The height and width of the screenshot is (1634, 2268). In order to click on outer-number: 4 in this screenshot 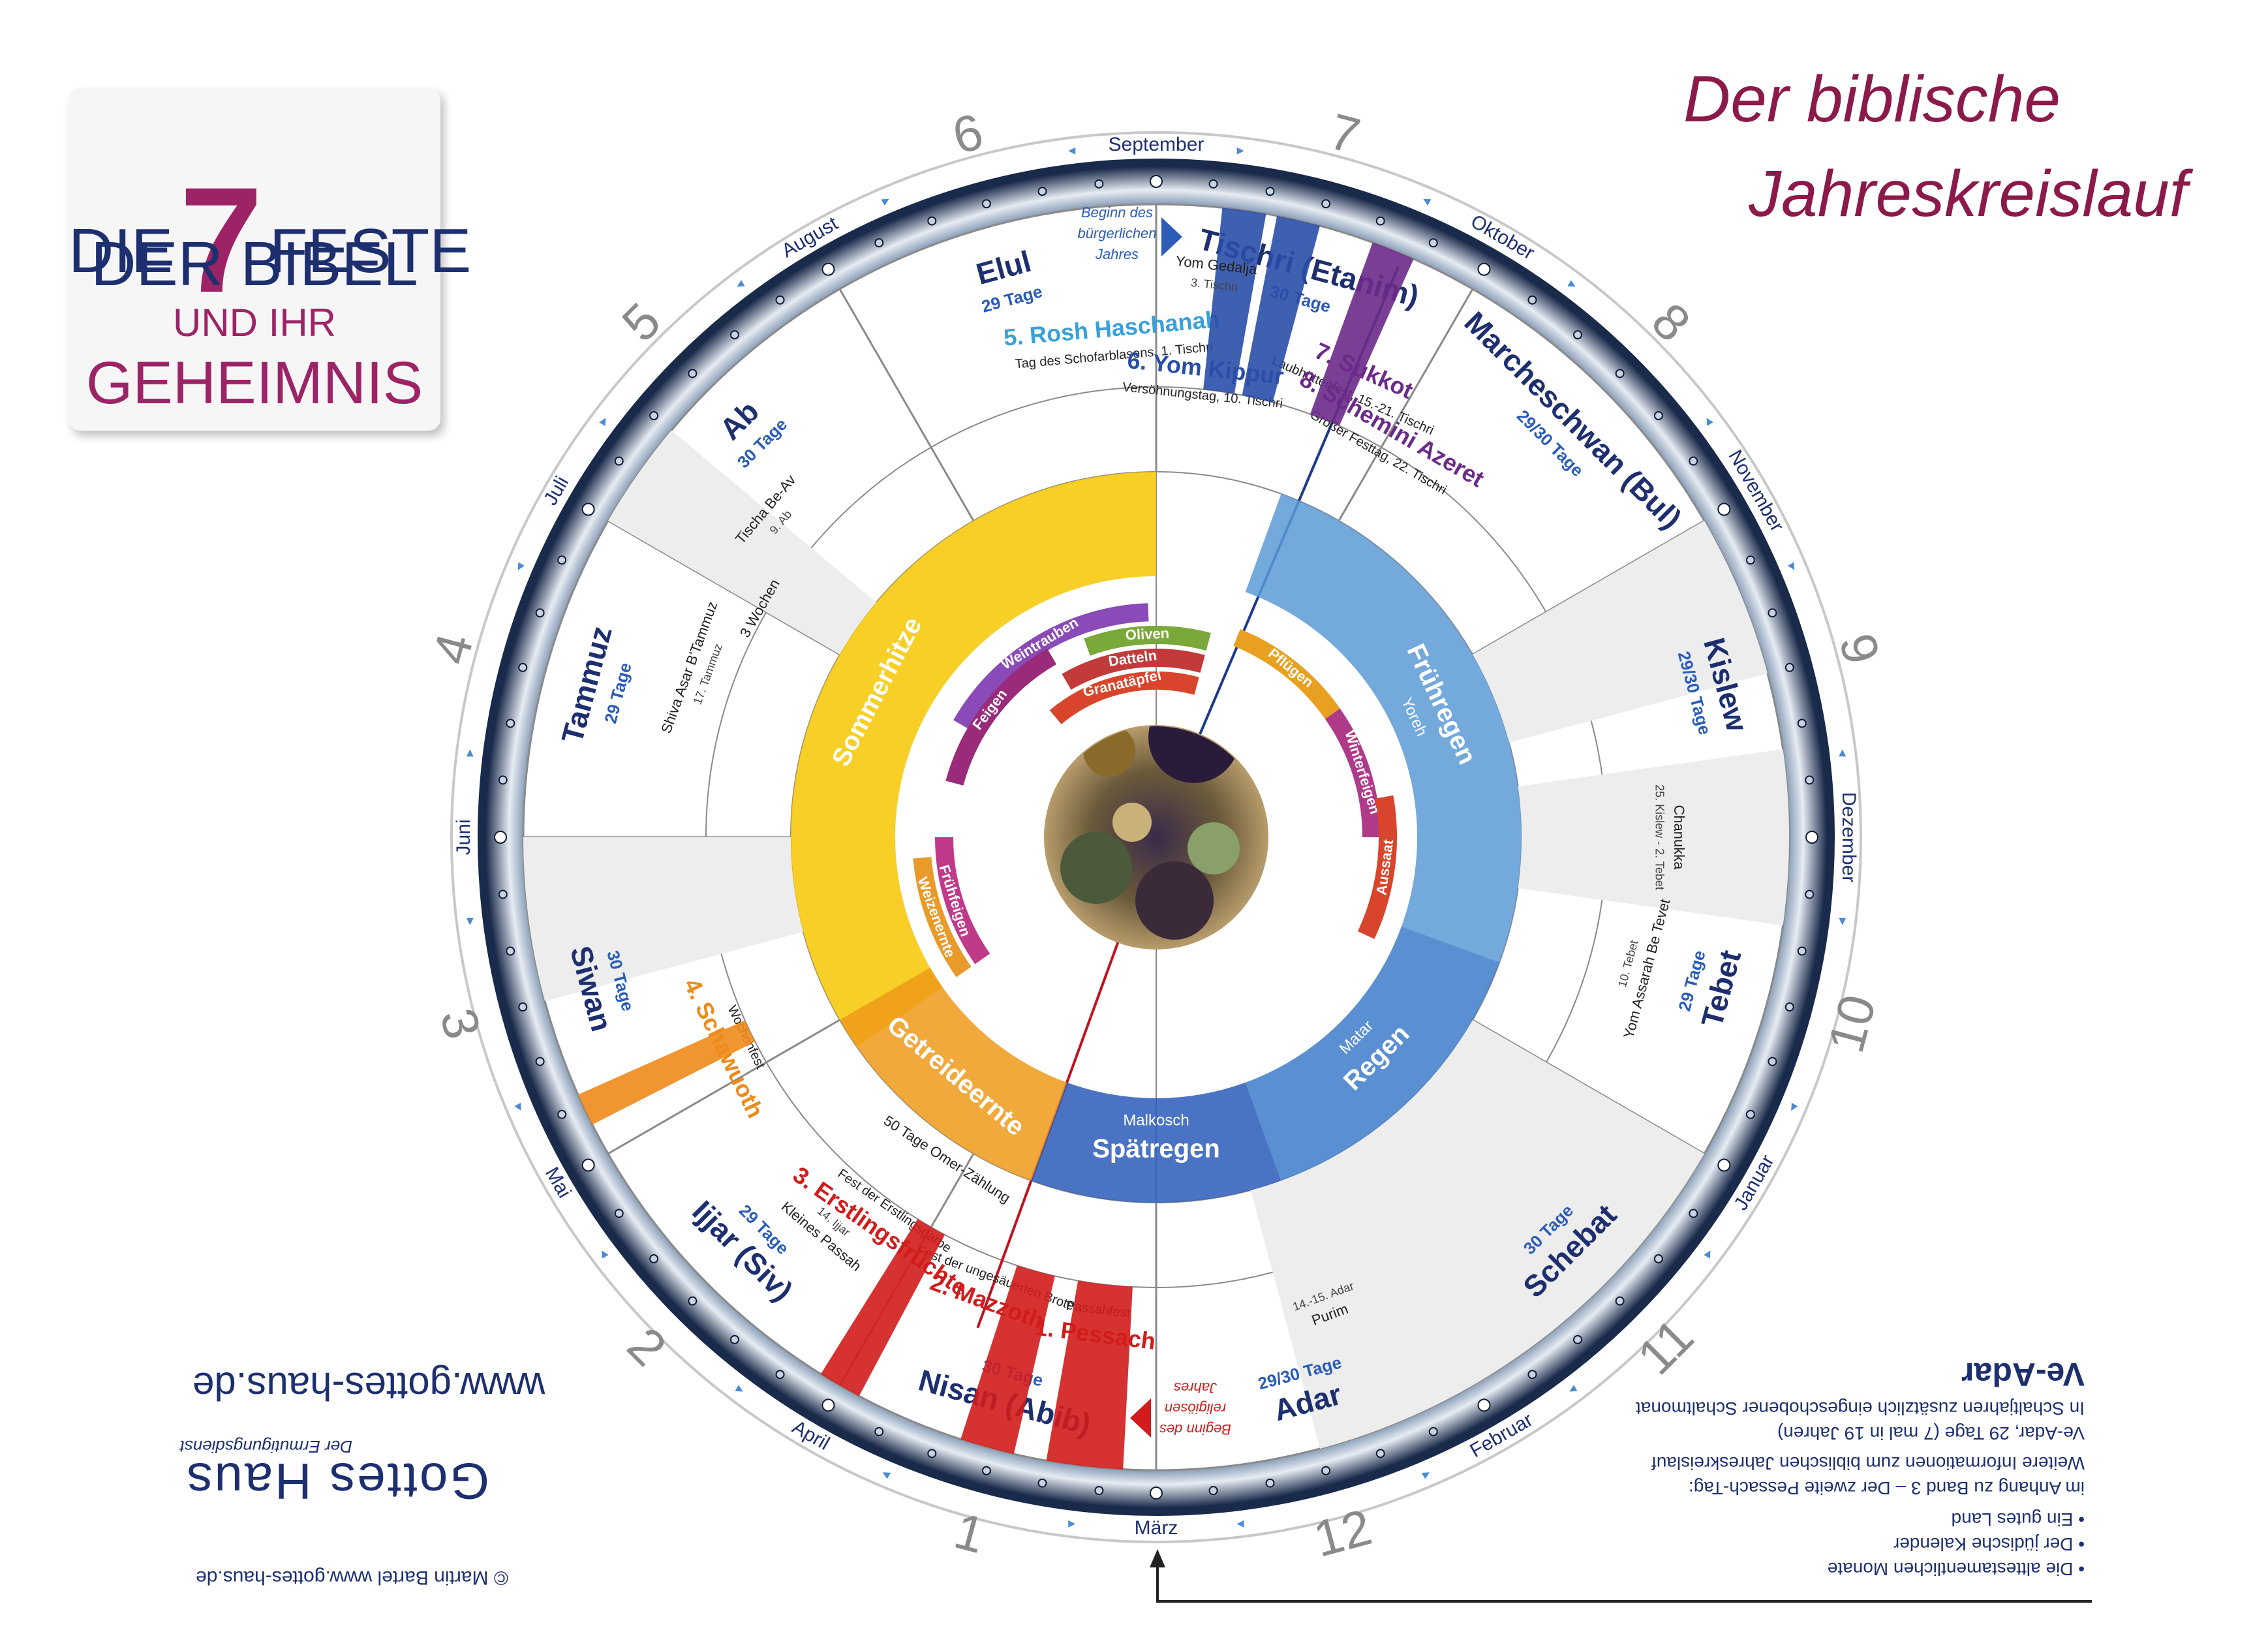, I will do `click(453, 649)`.